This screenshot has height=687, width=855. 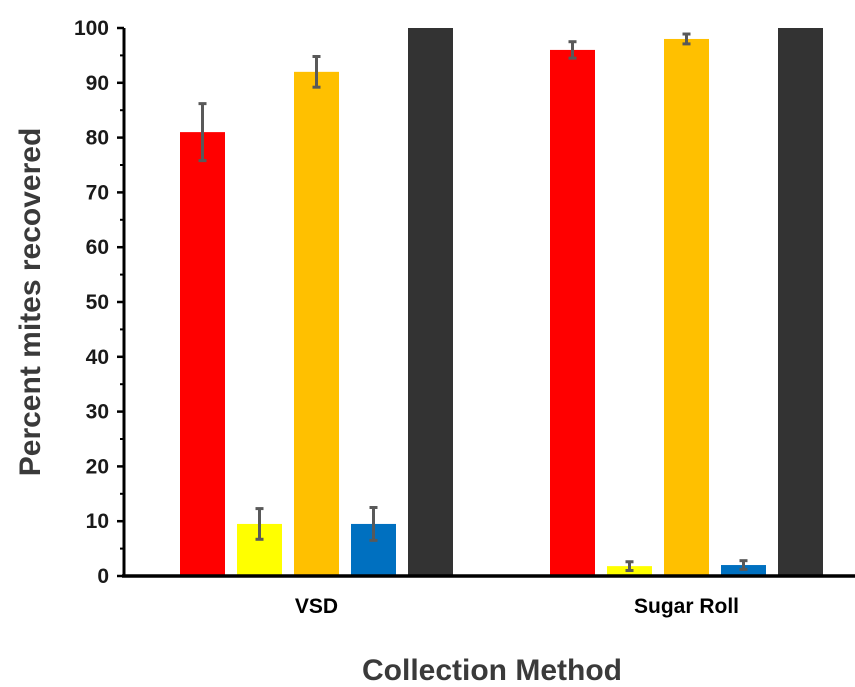 What do you see at coordinates (97, 521) in the screenshot?
I see `y-tick-label: 10` at bounding box center [97, 521].